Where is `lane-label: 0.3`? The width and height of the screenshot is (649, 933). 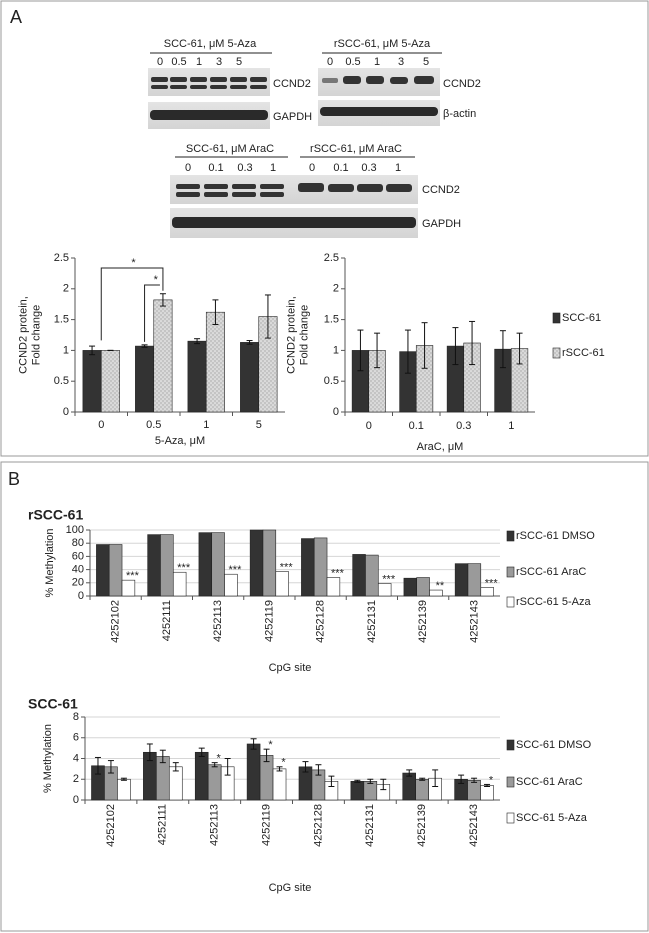
lane-label: 0.3 is located at coordinates (368, 168).